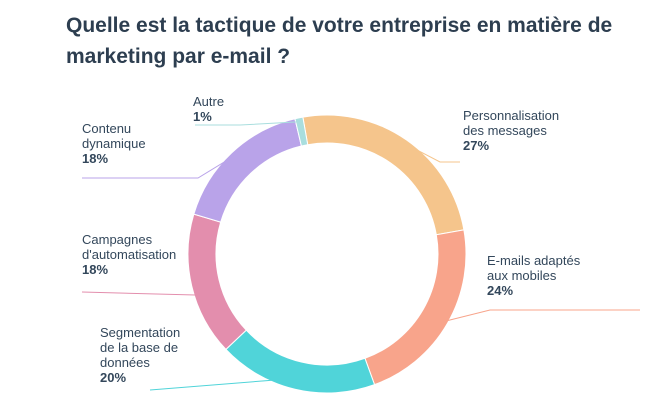  I want to click on slice-autre, so click(301, 131).